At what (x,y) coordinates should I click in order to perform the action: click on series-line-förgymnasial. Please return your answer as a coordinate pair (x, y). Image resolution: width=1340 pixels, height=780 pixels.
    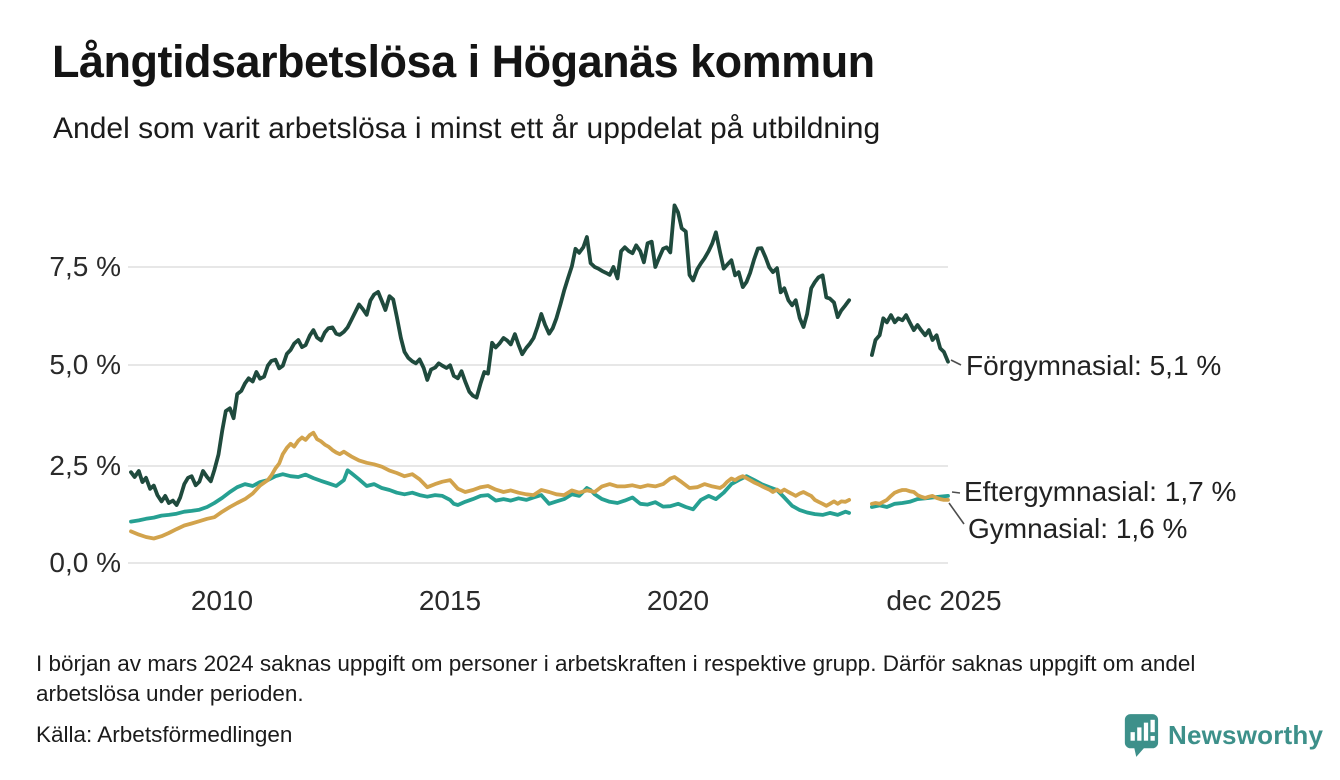
    Looking at the image, I should click on (910, 338).